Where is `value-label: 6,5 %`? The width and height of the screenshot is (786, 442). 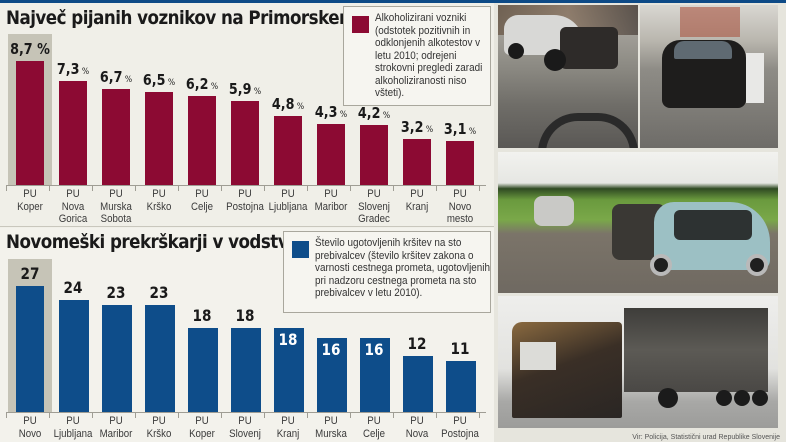 value-label: 6,5 % is located at coordinates (159, 80).